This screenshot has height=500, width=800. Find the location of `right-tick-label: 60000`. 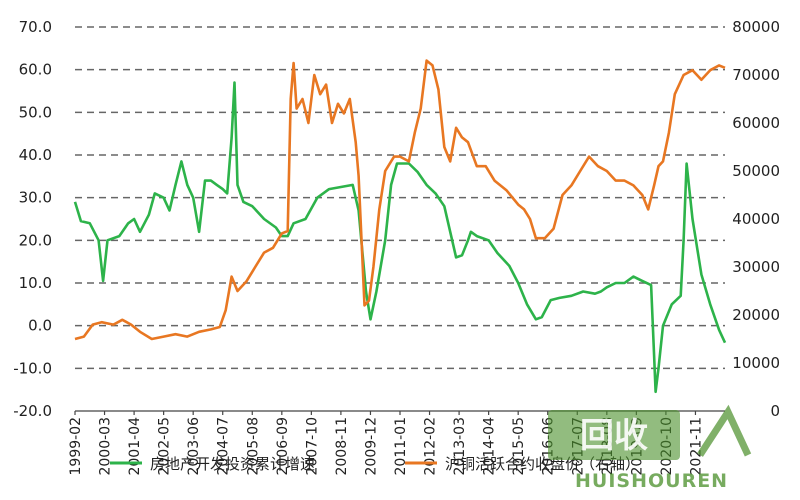

right-tick-label: 60000 is located at coordinates (756, 123).